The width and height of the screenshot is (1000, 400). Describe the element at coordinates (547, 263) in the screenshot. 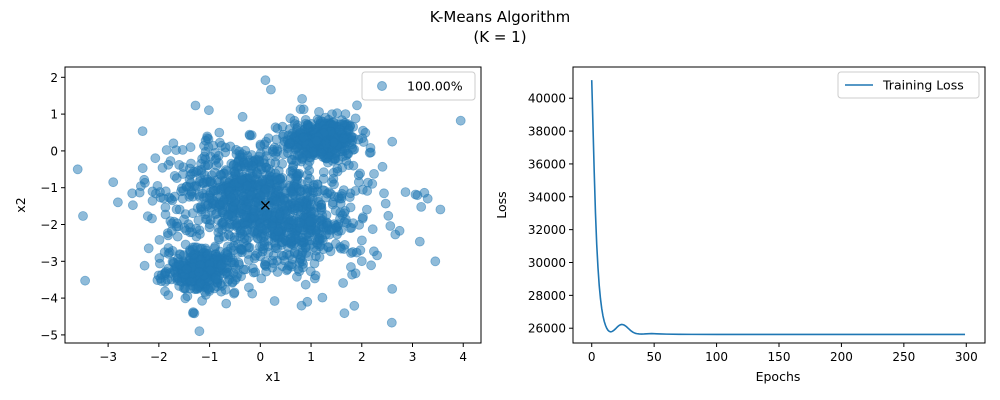

I see `loss-ytick-label: 30000` at that location.